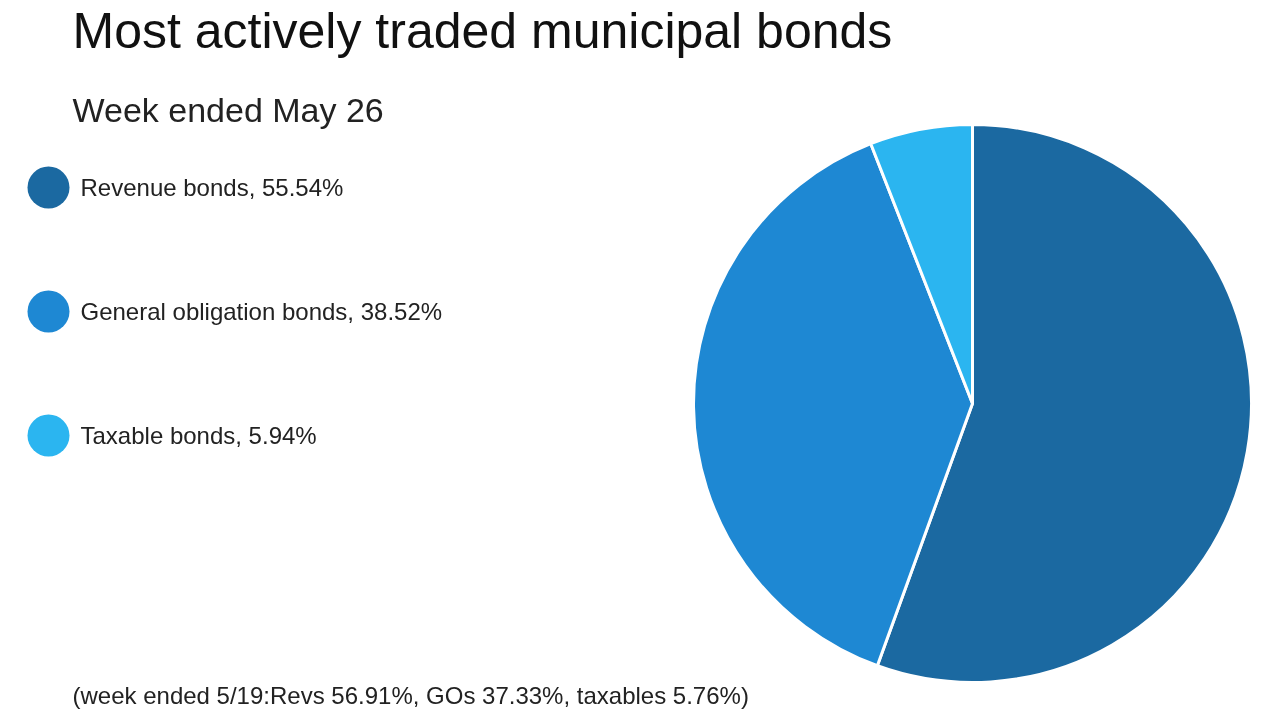 The width and height of the screenshot is (1280, 720). What do you see at coordinates (212, 187) in the screenshot?
I see `legend-label: Revenue bonds, 55.54%` at bounding box center [212, 187].